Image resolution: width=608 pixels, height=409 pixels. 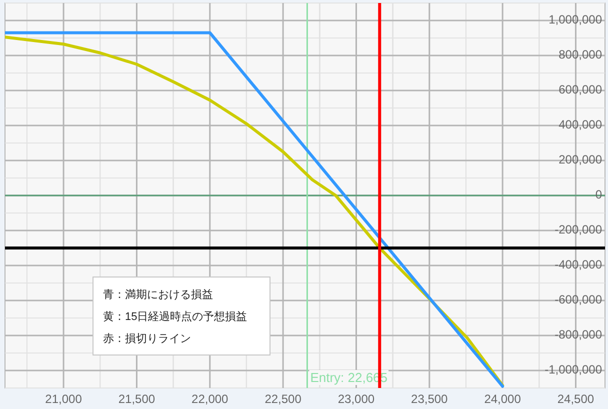 I want to click on y-tick-label: 600,000, so click(x=580, y=89).